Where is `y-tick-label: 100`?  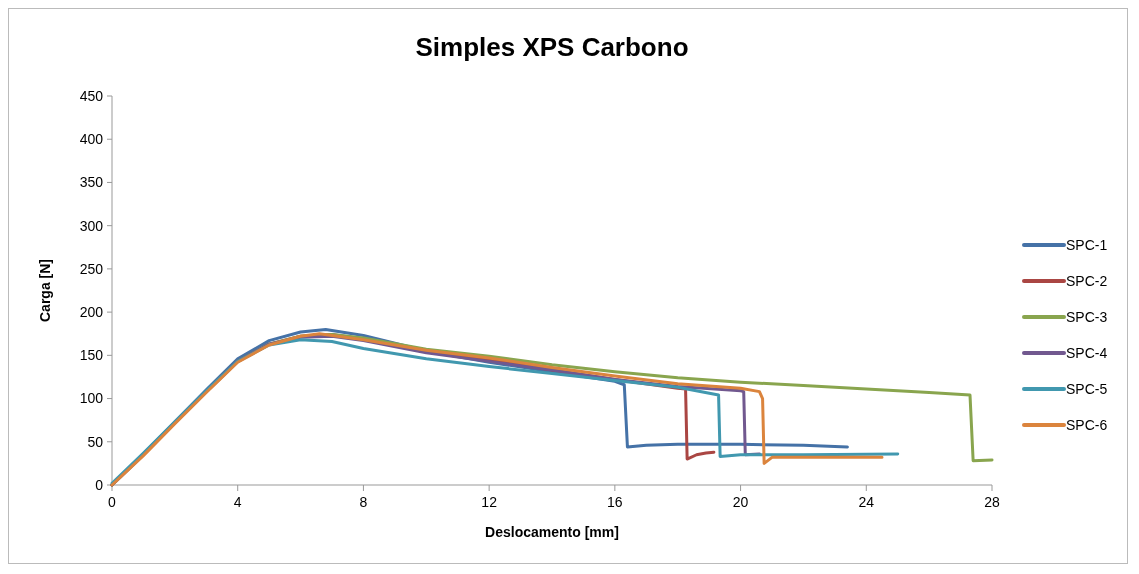
y-tick-label: 100 is located at coordinates (91, 398).